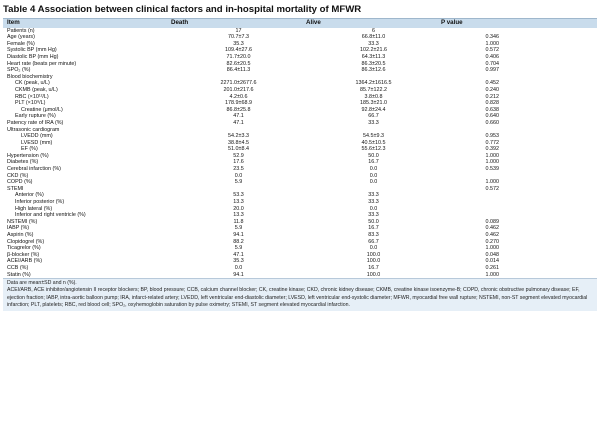 The width and height of the screenshot is (600, 436). I want to click on row-item-label: Blood biochemistry, so click(30, 76).